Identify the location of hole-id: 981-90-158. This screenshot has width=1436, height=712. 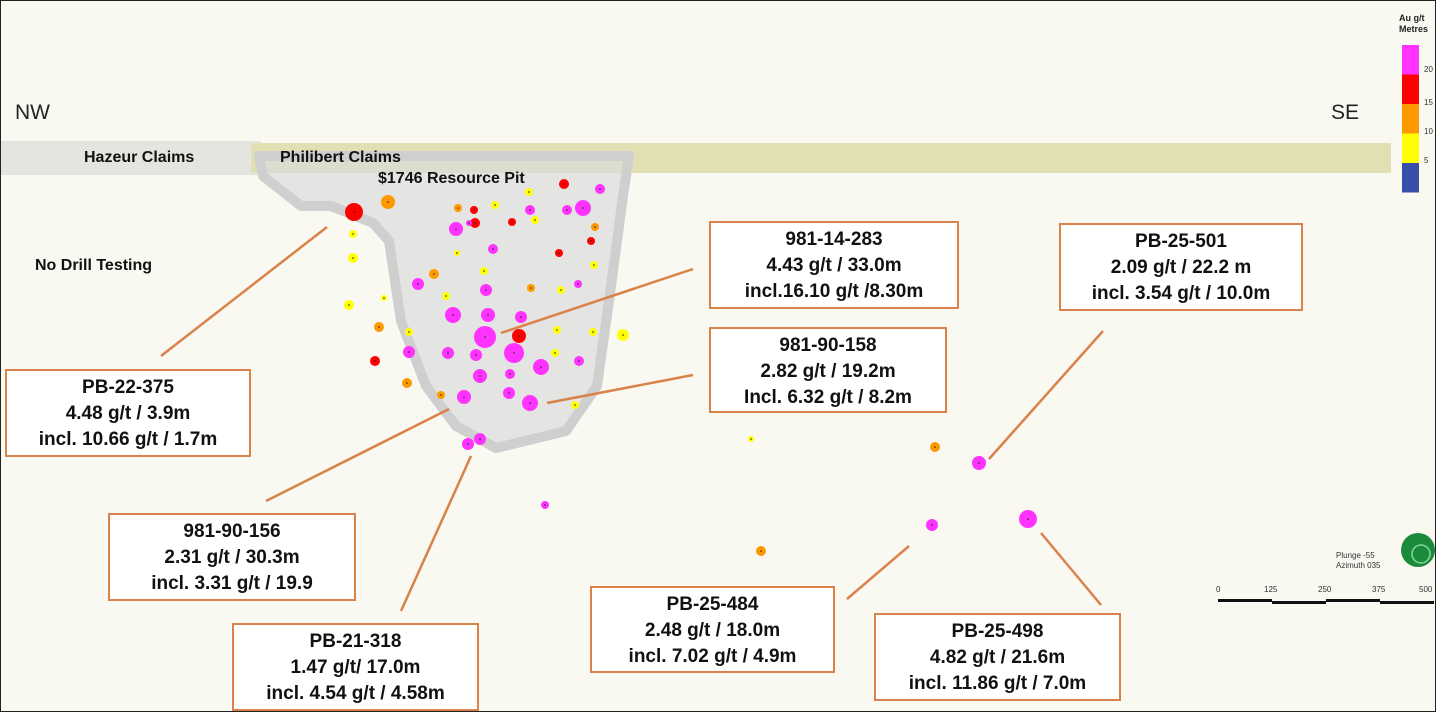
(828, 345).